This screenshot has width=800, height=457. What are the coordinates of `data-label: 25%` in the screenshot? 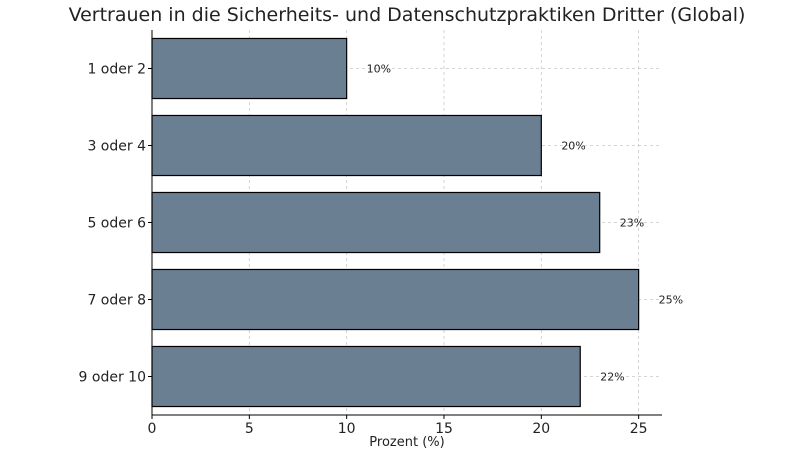 It's located at (671, 300).